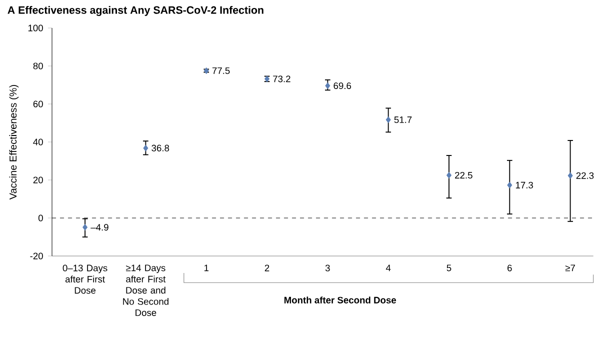  What do you see at coordinates (343, 86) in the screenshot?
I see `data-label: 69.6` at bounding box center [343, 86].